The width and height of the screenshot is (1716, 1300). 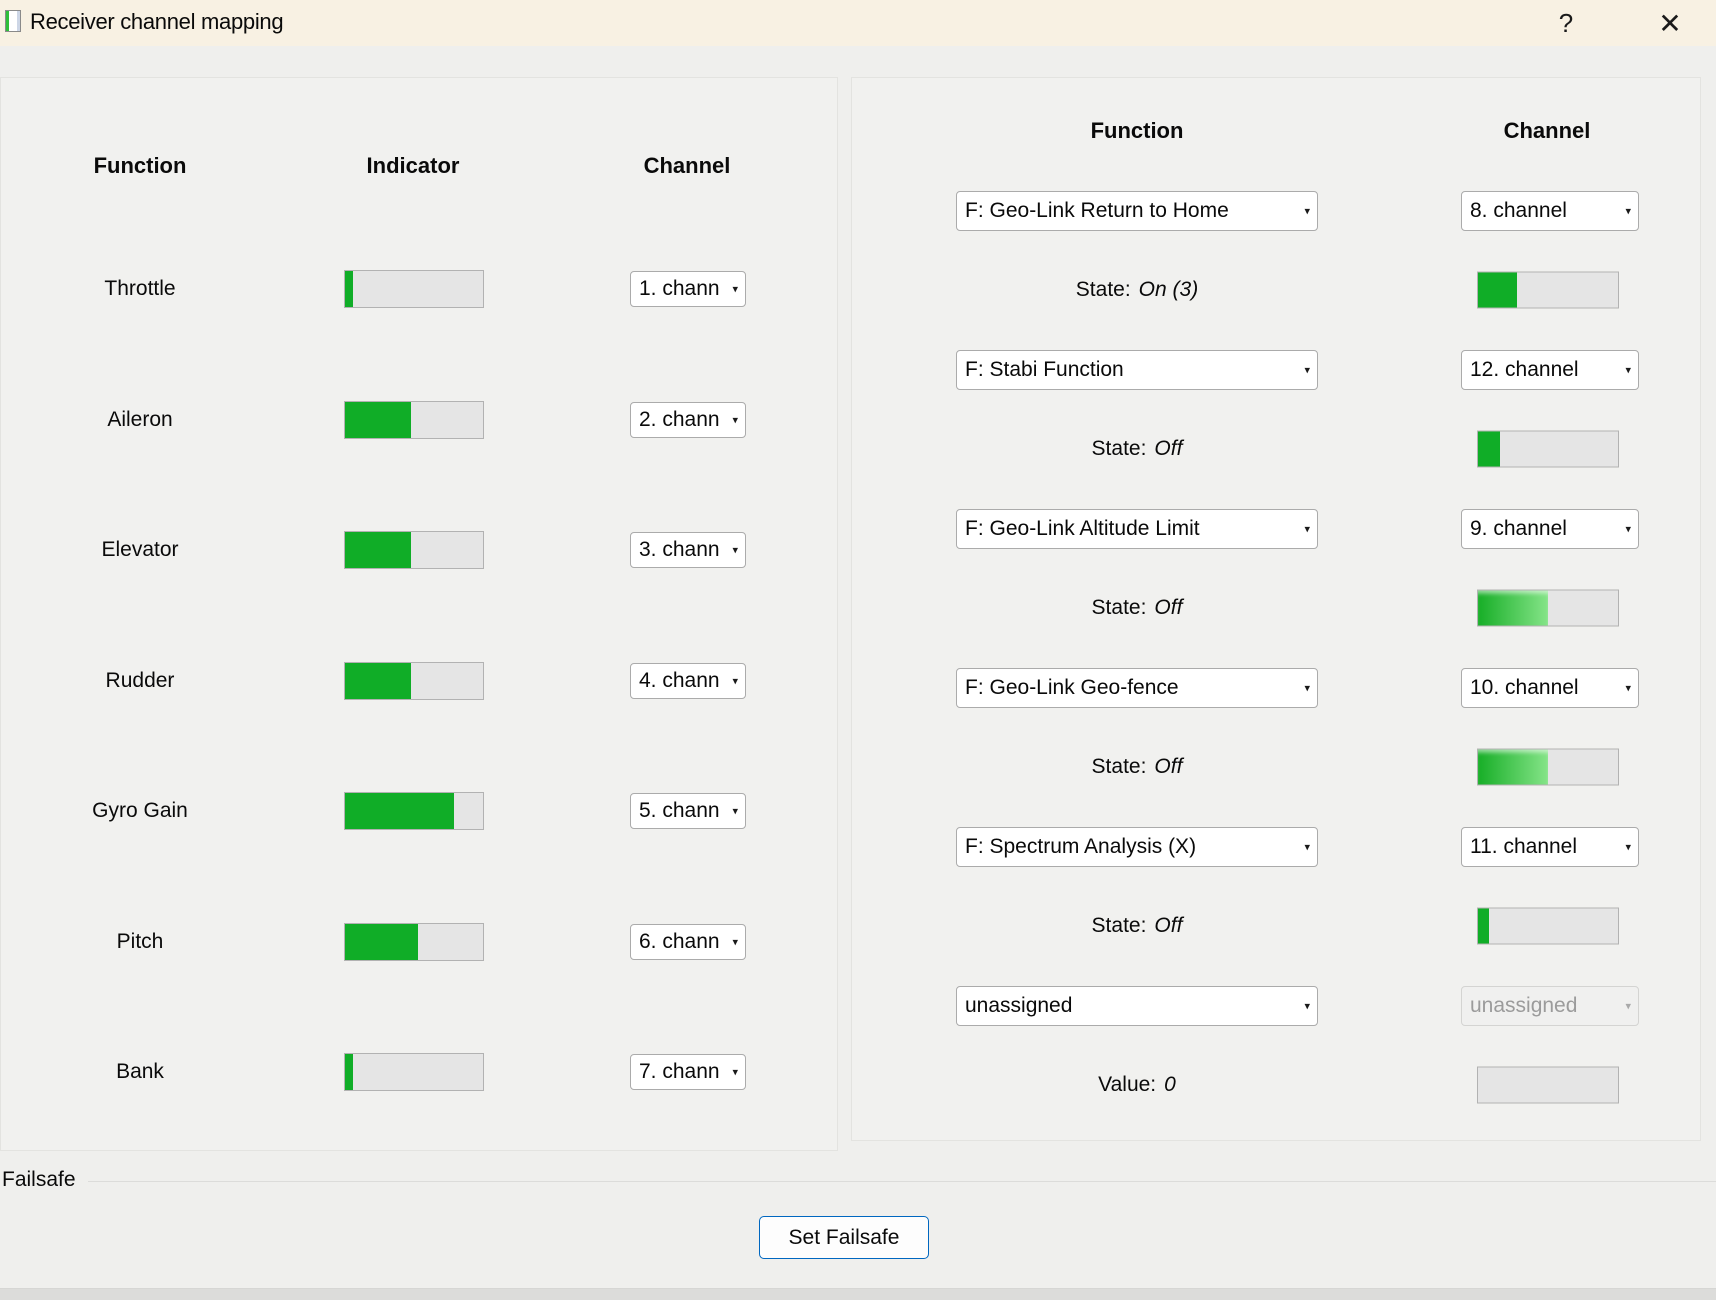 I want to click on row-pitch: Pitch 6. chann ▾, so click(x=419, y=942).